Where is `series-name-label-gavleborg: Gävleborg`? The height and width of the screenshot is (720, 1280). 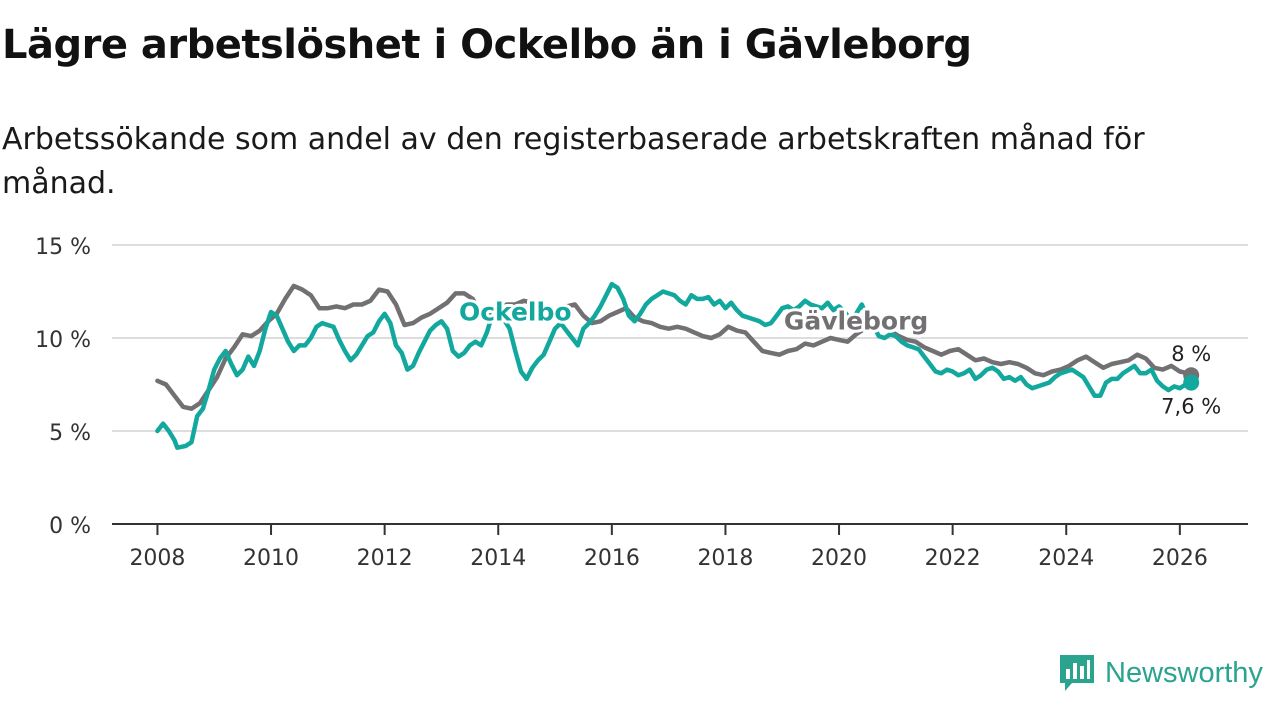
series-name-label-gavleborg: Gävleborg is located at coordinates (856, 321).